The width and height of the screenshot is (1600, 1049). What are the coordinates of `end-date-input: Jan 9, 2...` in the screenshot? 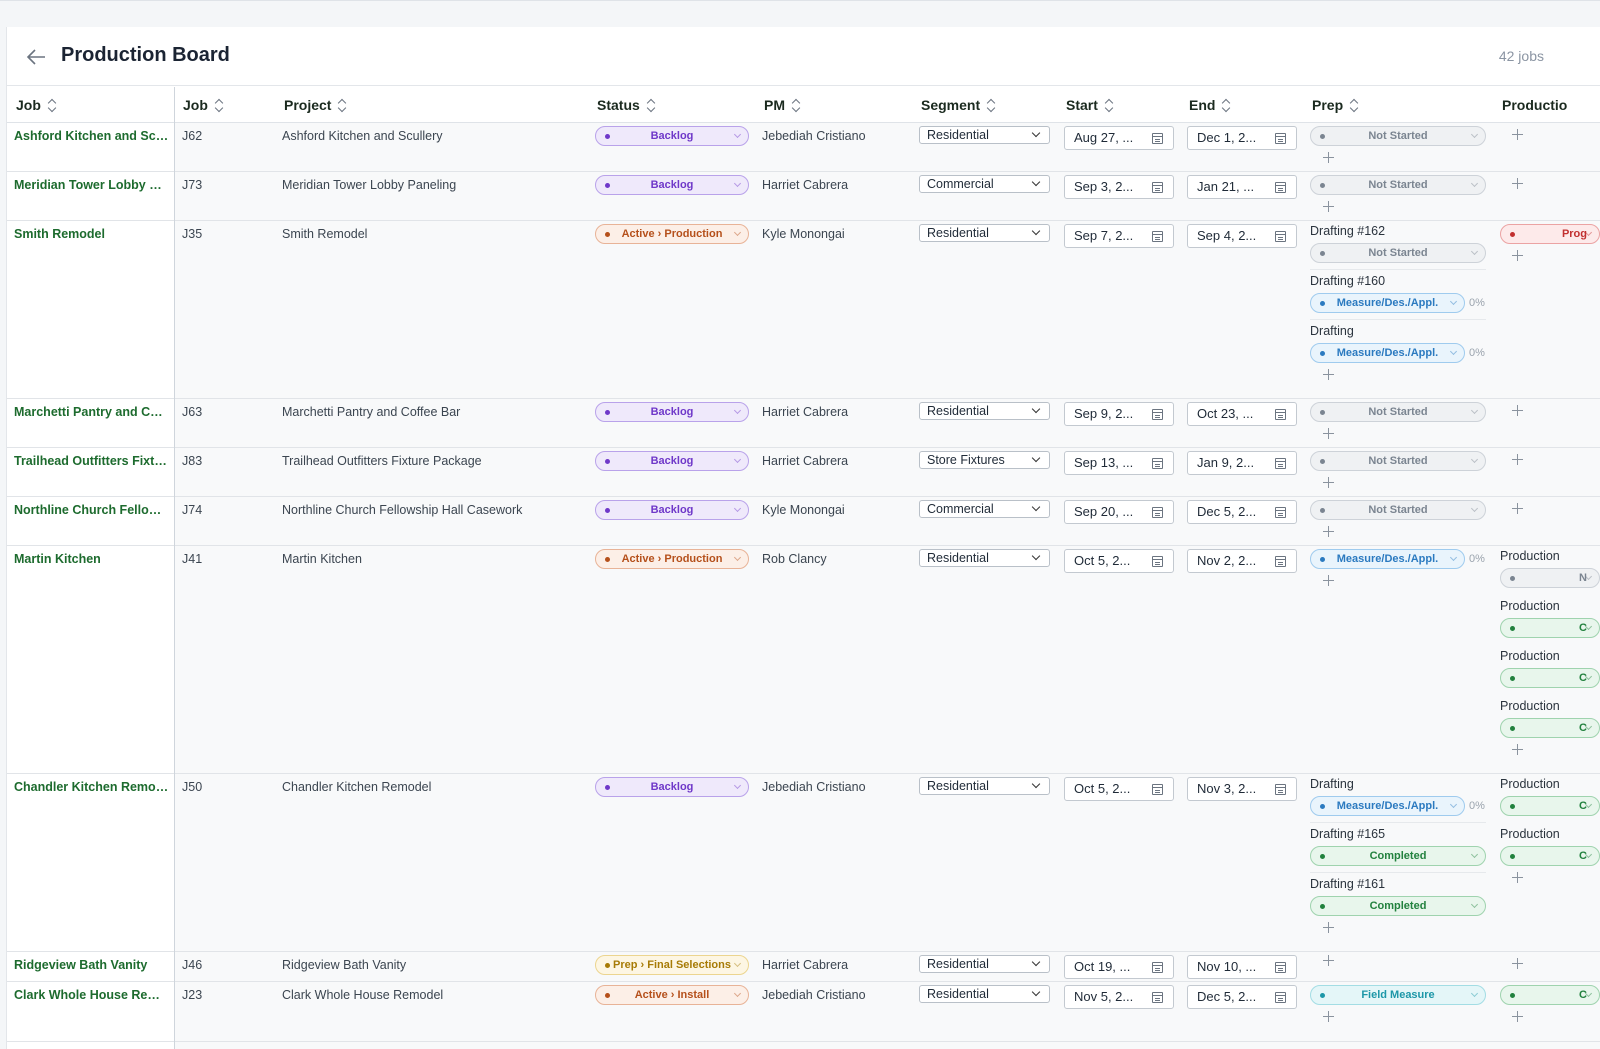 It's located at (1242, 463).